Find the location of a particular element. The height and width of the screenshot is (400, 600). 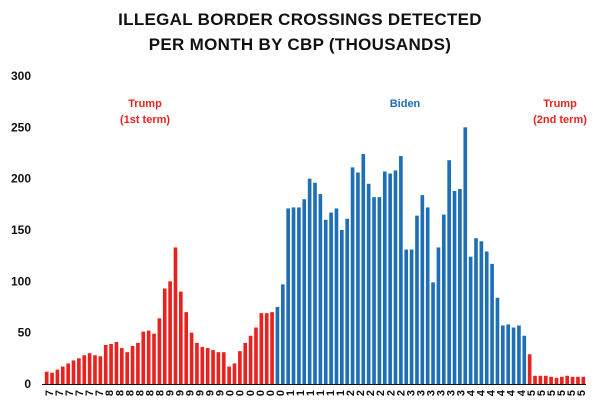

x-tick-label-1: 7 is located at coordinates (60, 393).